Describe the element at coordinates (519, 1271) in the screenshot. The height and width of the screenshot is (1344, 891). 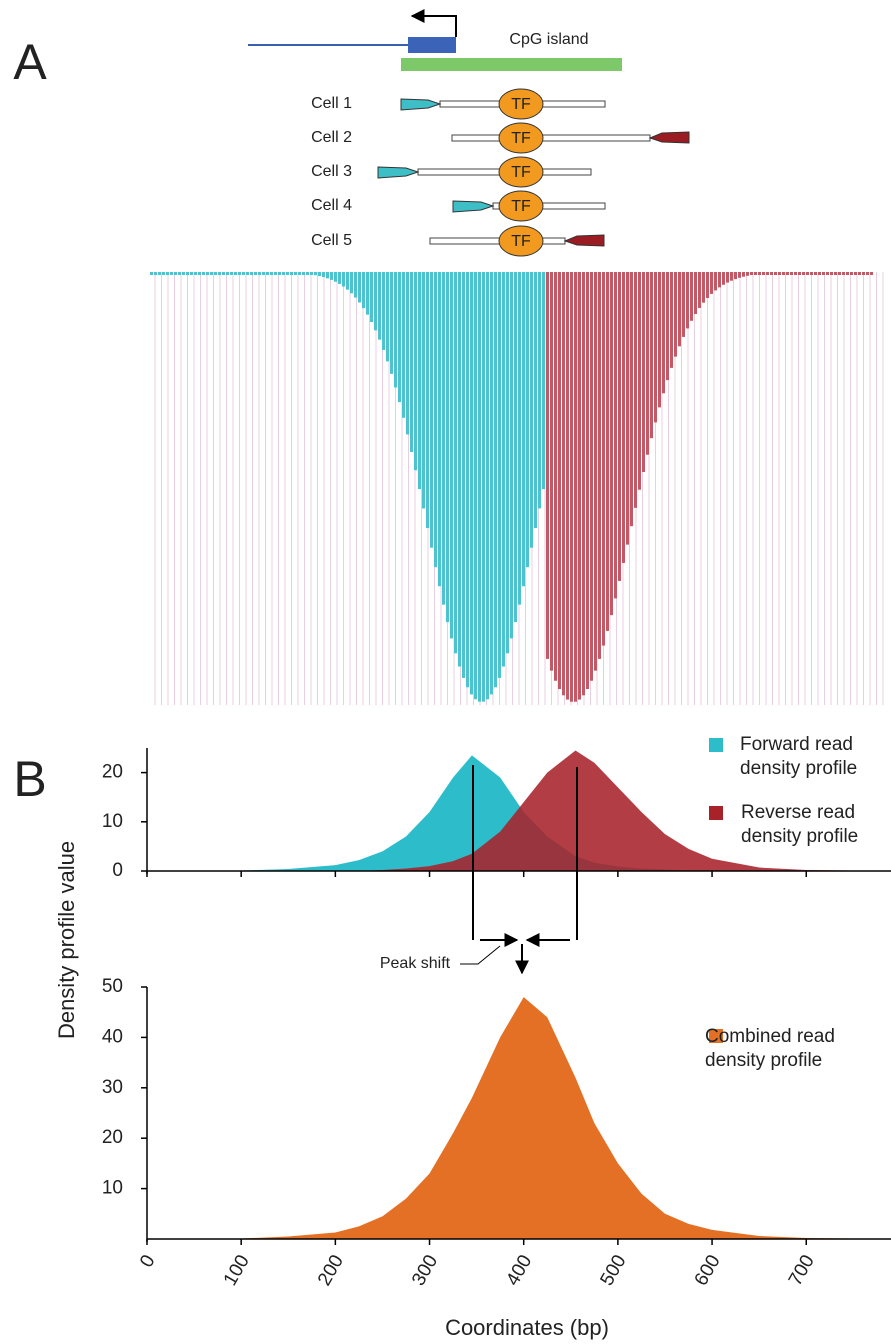
I see `x-tick-label: 400` at that location.